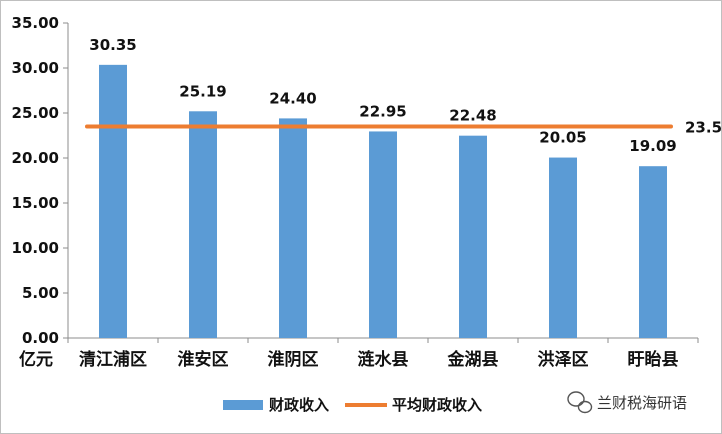  I want to click on legend-label-bar: 财政收入, so click(299, 405).